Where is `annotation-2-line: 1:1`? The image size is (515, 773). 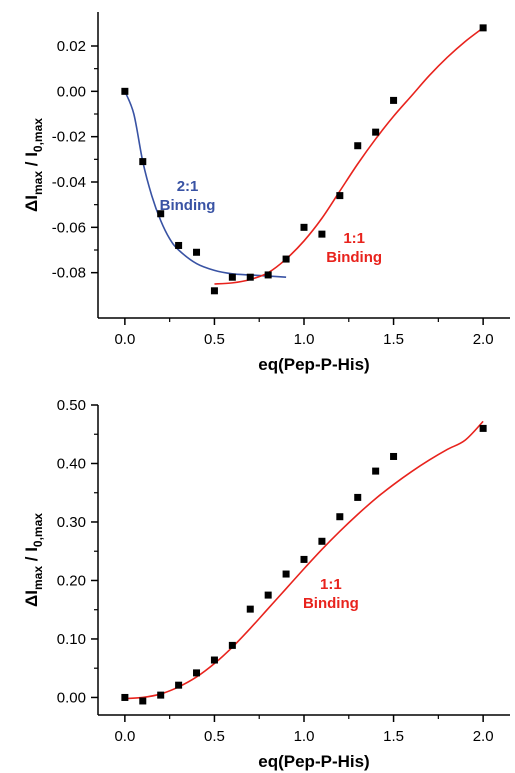
annotation-2-line: 1:1 is located at coordinates (354, 238).